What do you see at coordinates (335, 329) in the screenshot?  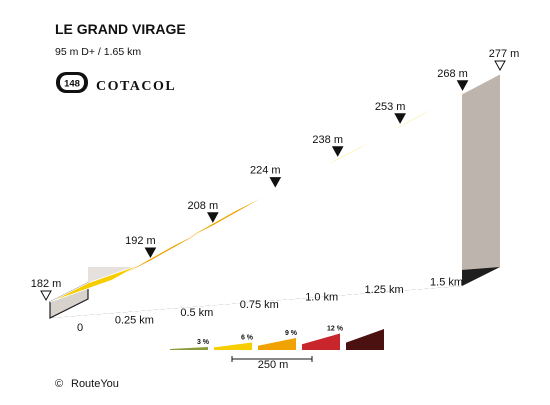 I see `legend-label: 12 %` at bounding box center [335, 329].